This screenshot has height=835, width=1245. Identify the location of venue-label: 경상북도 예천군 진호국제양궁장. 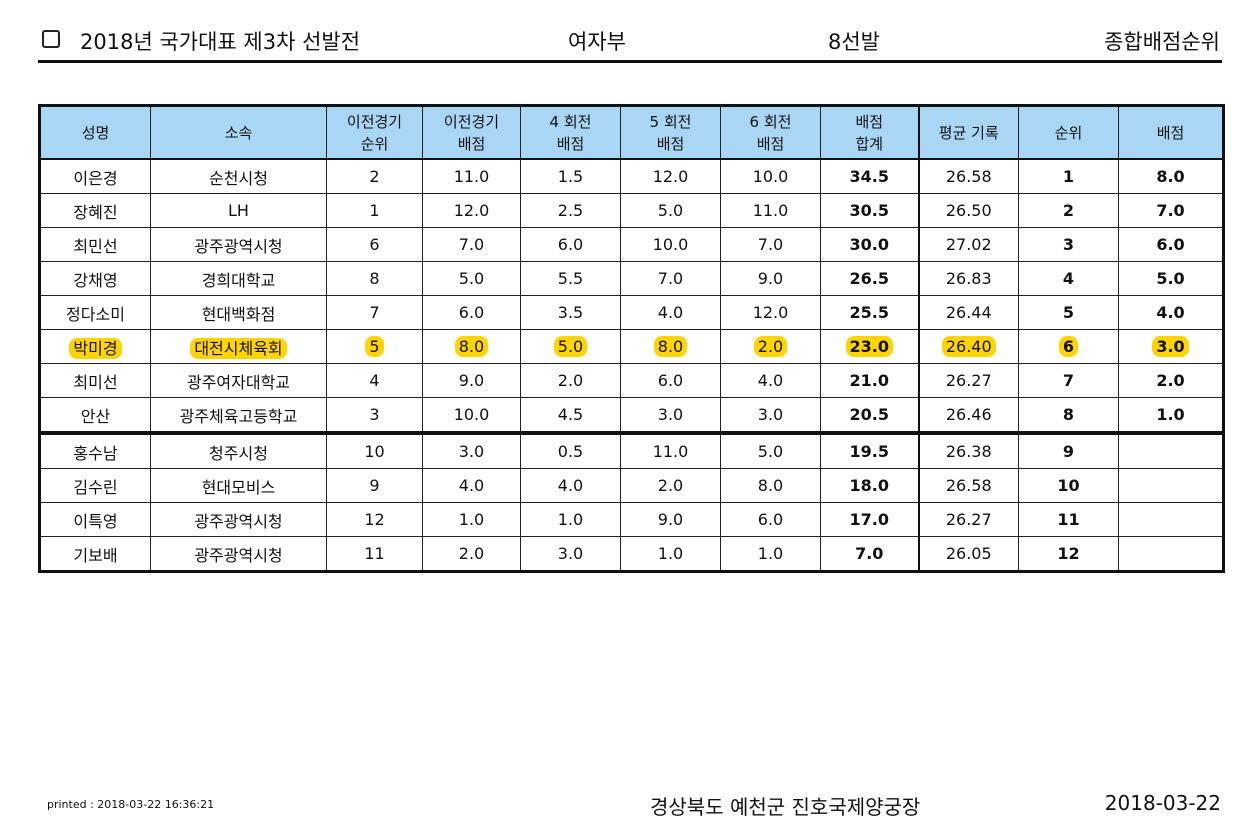
(785, 807).